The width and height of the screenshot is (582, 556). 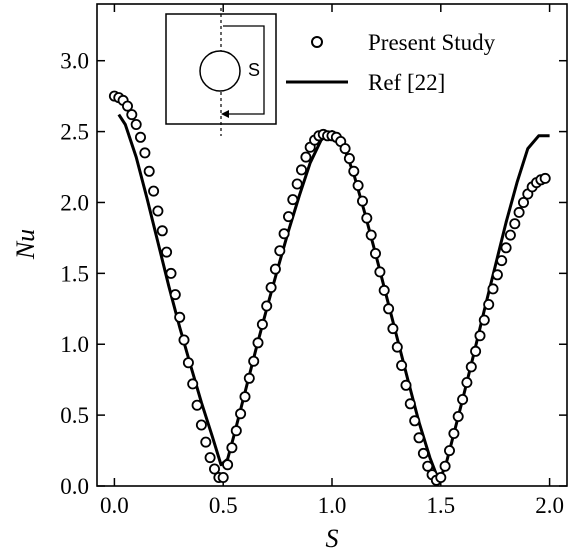 I want to click on legend-marker-present-study, so click(x=317, y=42).